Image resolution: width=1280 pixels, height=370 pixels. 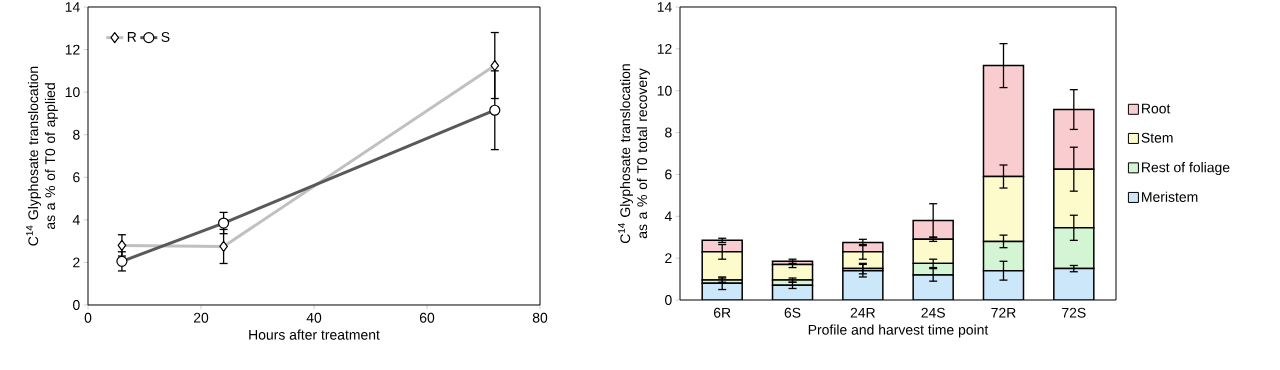 I want to click on x-tick-label: 60, so click(x=427, y=317).